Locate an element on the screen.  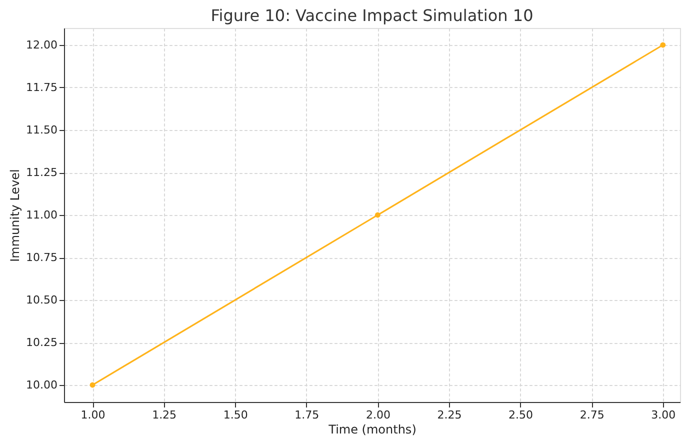
y-tick-label: 10.75 is located at coordinates (42, 257).